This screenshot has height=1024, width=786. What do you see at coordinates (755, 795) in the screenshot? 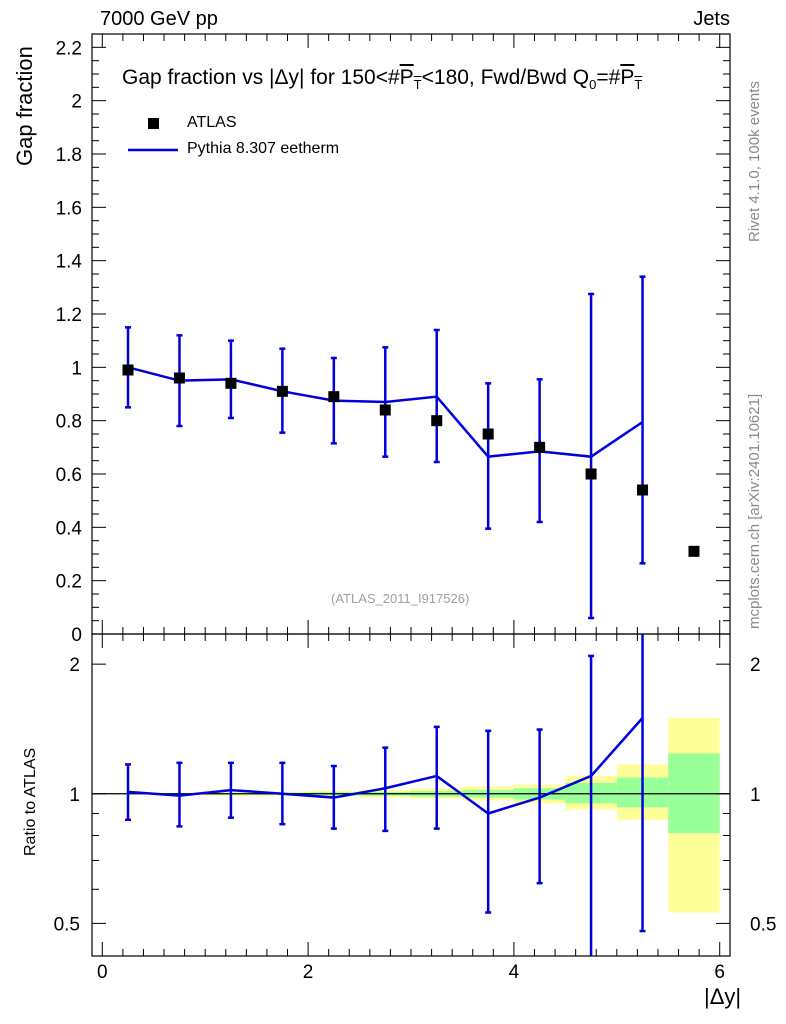
I see `ratio-tick-label-right-1: 1` at bounding box center [755, 795].